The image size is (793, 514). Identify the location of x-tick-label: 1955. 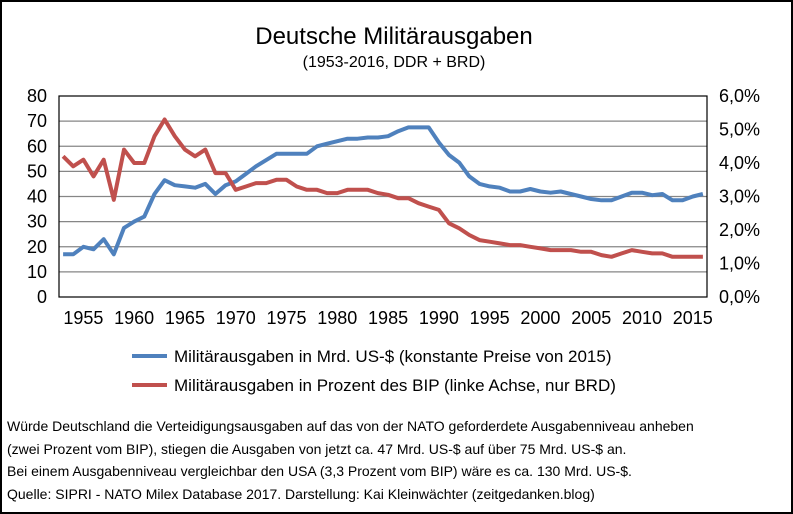
(83, 318).